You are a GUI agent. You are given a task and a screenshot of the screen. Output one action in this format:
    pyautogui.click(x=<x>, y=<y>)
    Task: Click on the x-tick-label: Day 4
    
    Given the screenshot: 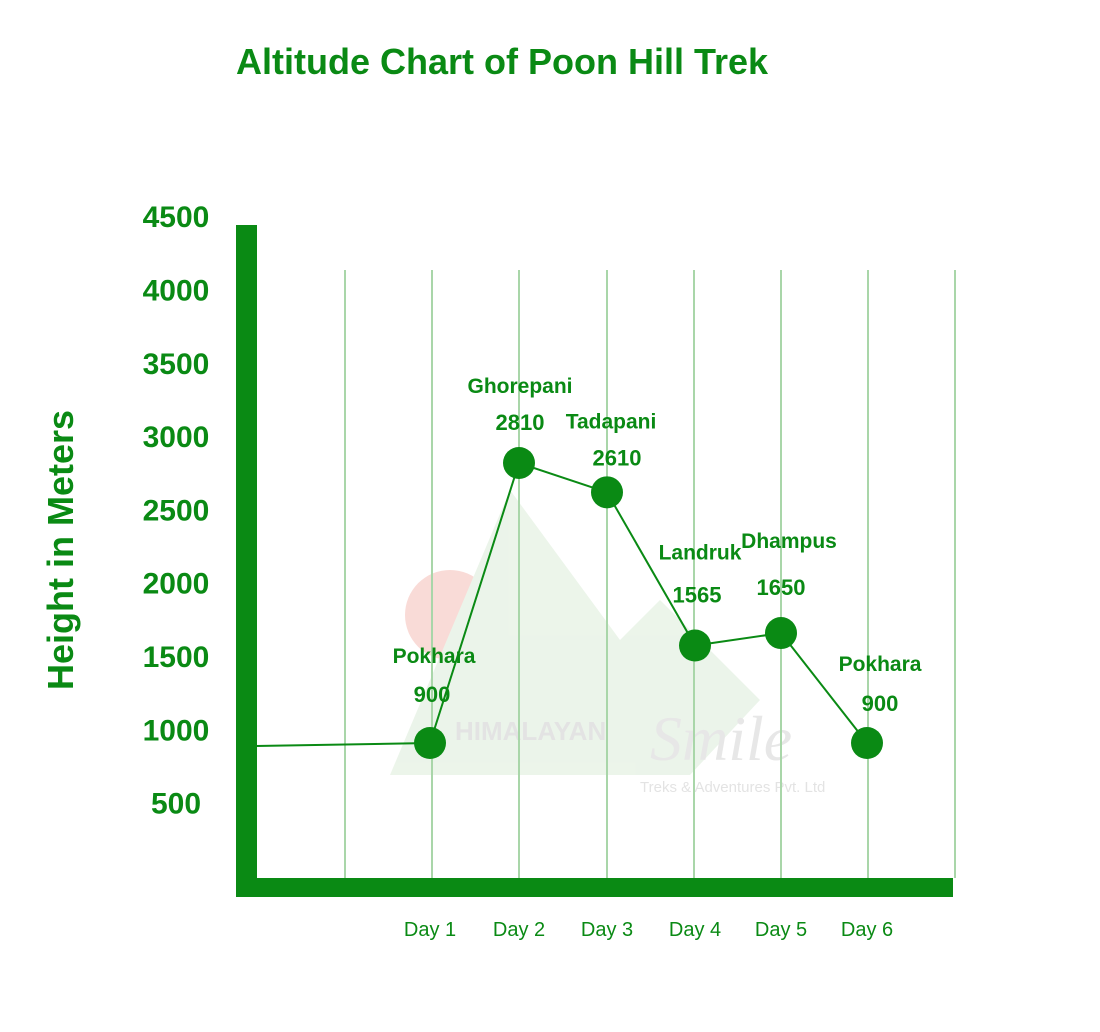 What is the action you would take?
    pyautogui.click(x=695, y=930)
    